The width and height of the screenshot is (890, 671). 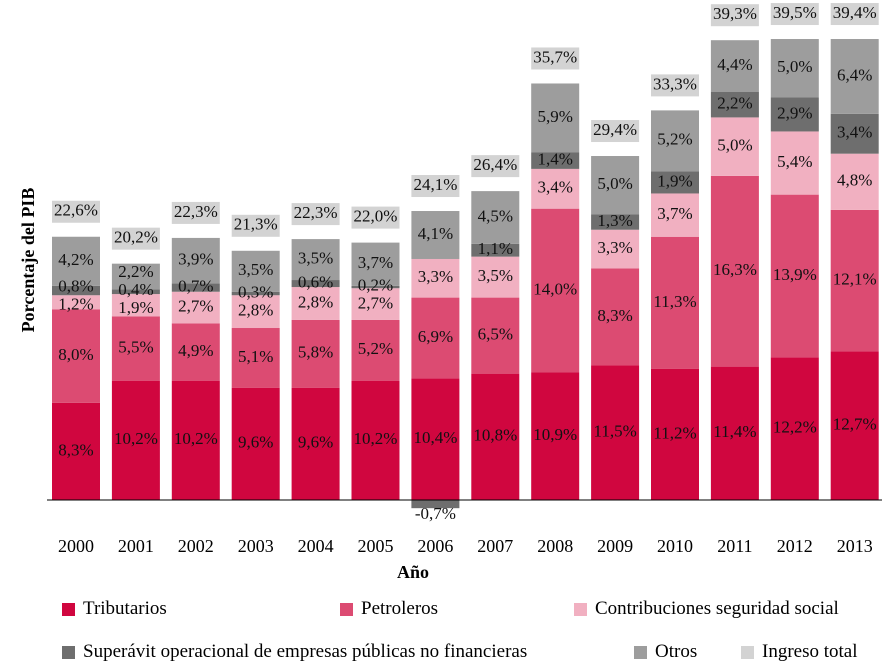 What do you see at coordinates (795, 546) in the screenshot?
I see `x-tick-label: 2012` at bounding box center [795, 546].